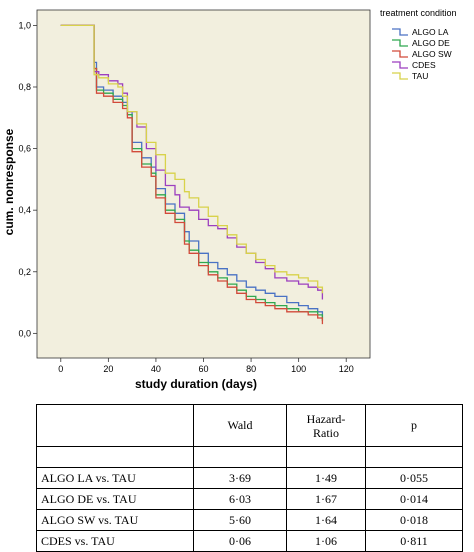  I want to click on wald-cell: 5·60, so click(240, 520).